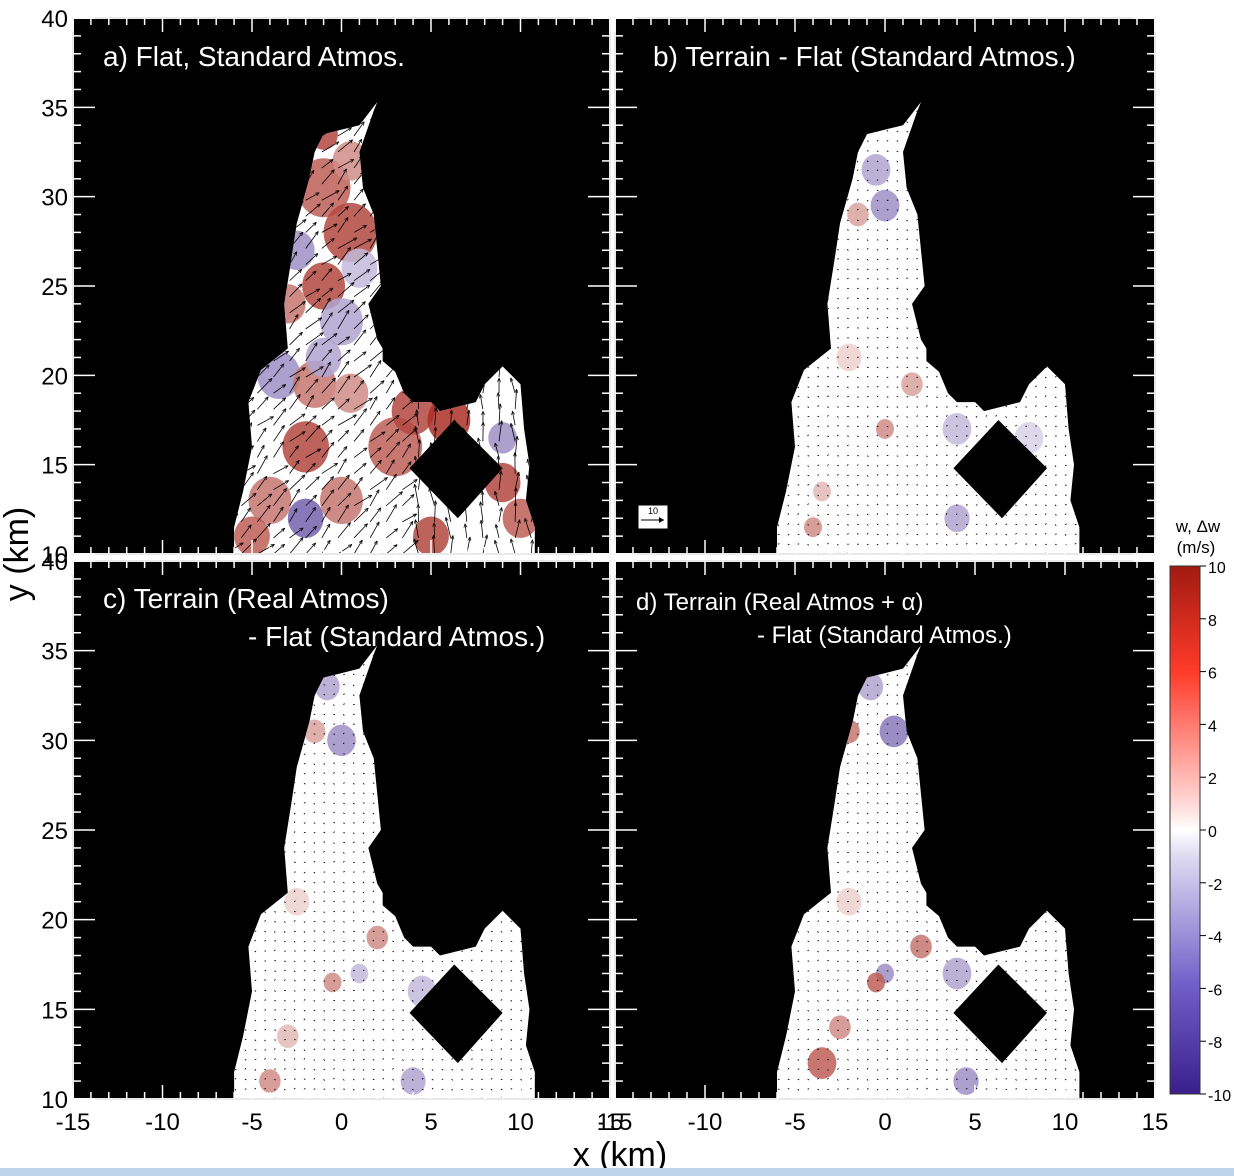 Image resolution: width=1234 pixels, height=1176 pixels. What do you see at coordinates (348, 883) in the screenshot?
I see `w-field` at bounding box center [348, 883].